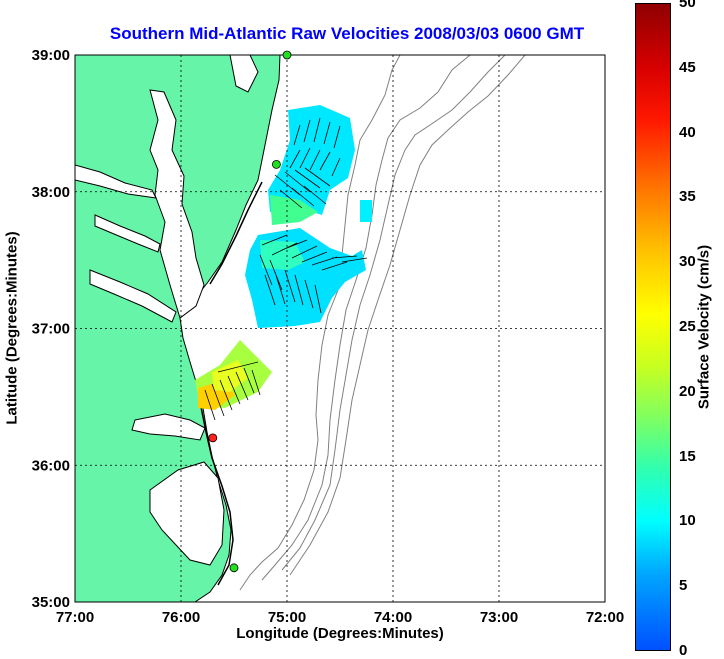 Image resolution: width=724 pixels, height=659 pixels. I want to click on colorbar-tick-label: 45, so click(687, 67).